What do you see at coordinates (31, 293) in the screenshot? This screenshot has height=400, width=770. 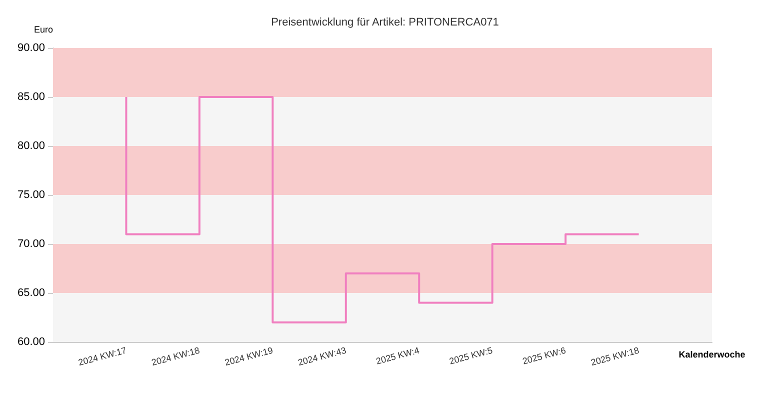 I see `y-tick-label: 65.00` at bounding box center [31, 293].